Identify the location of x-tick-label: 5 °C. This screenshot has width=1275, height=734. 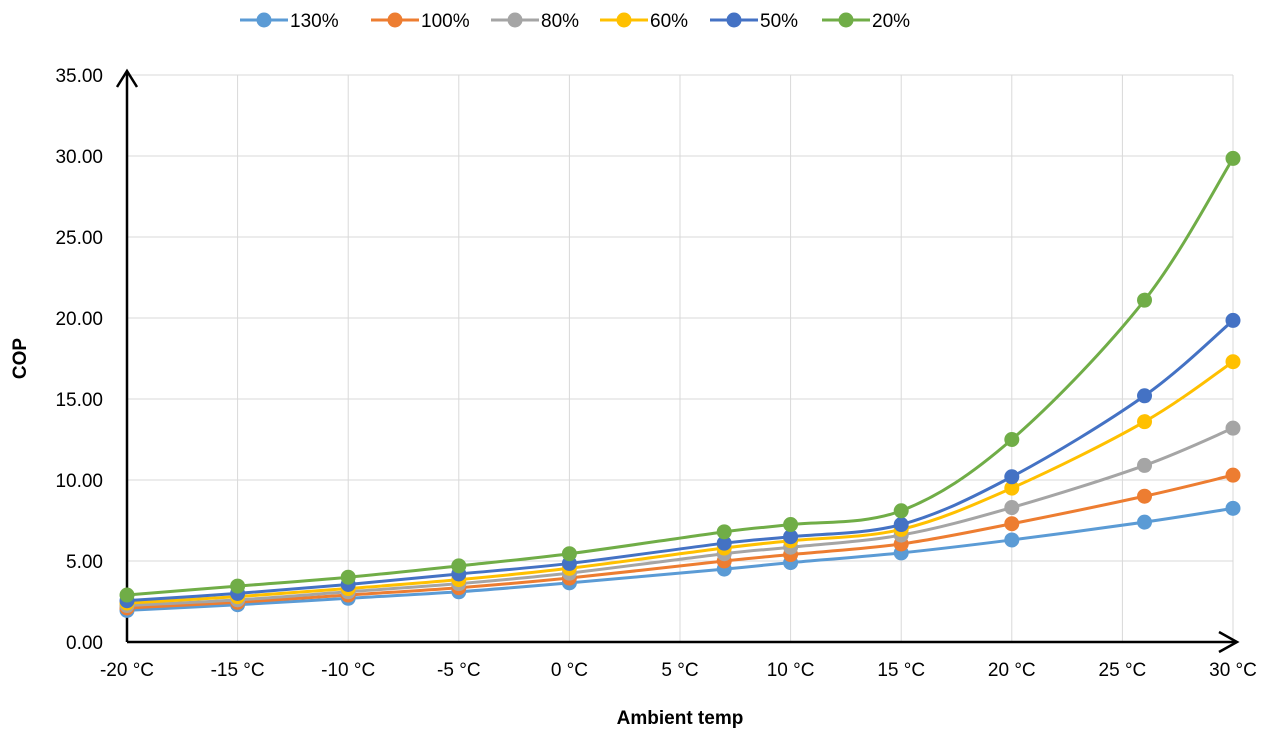
(679, 670).